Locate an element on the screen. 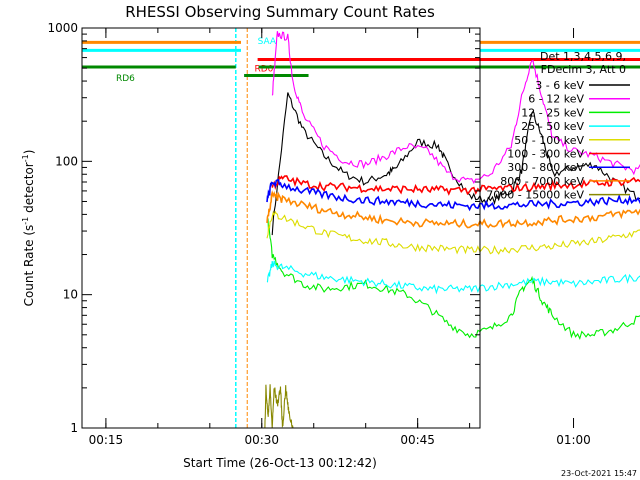 This screenshot has width=640, height=480. y-tick-label: 10 is located at coordinates (70, 295).